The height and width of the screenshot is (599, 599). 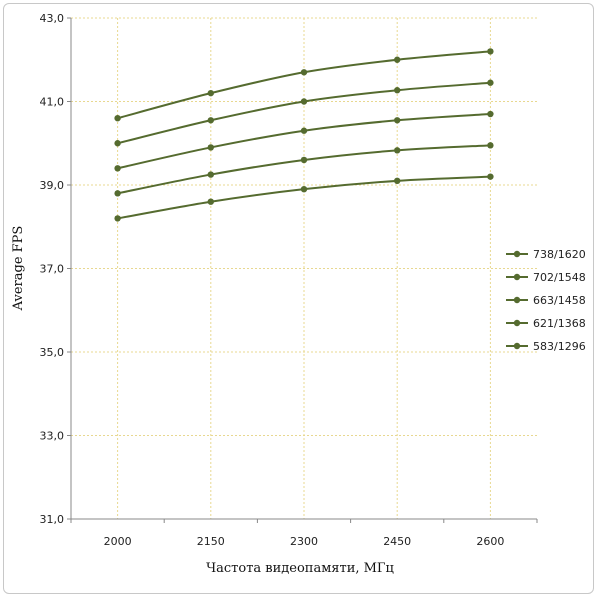 I want to click on legend-label: 738/1620, so click(x=559, y=254).